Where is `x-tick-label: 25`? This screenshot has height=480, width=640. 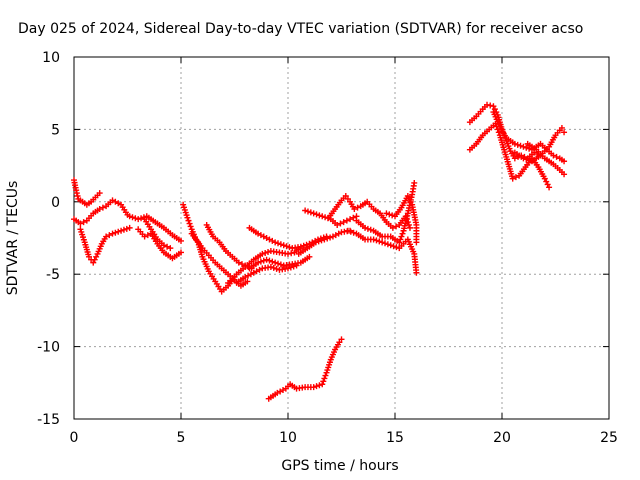 x-tick-label: 25 is located at coordinates (609, 438).